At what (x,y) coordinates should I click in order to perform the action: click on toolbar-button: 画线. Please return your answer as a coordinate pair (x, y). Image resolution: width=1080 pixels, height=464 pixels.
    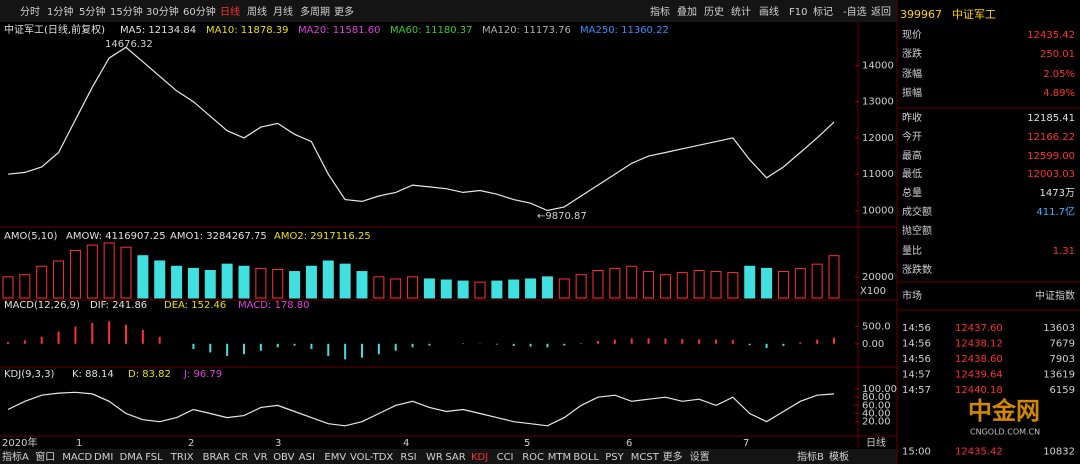
    Looking at the image, I should click on (769, 11).